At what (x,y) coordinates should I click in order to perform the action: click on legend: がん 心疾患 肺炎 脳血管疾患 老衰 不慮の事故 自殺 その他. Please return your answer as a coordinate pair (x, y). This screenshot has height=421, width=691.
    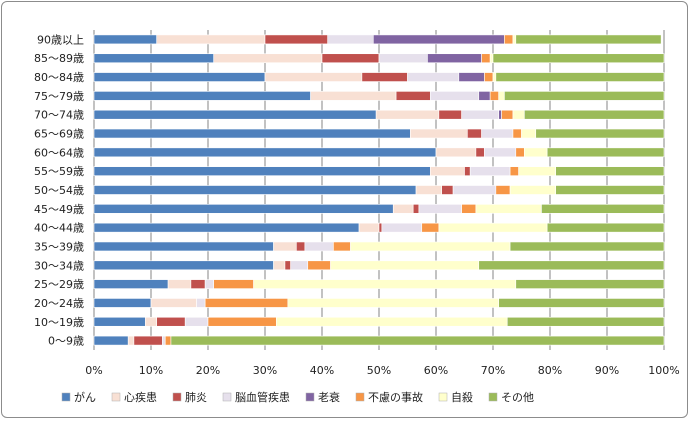
    Looking at the image, I should click on (297, 397).